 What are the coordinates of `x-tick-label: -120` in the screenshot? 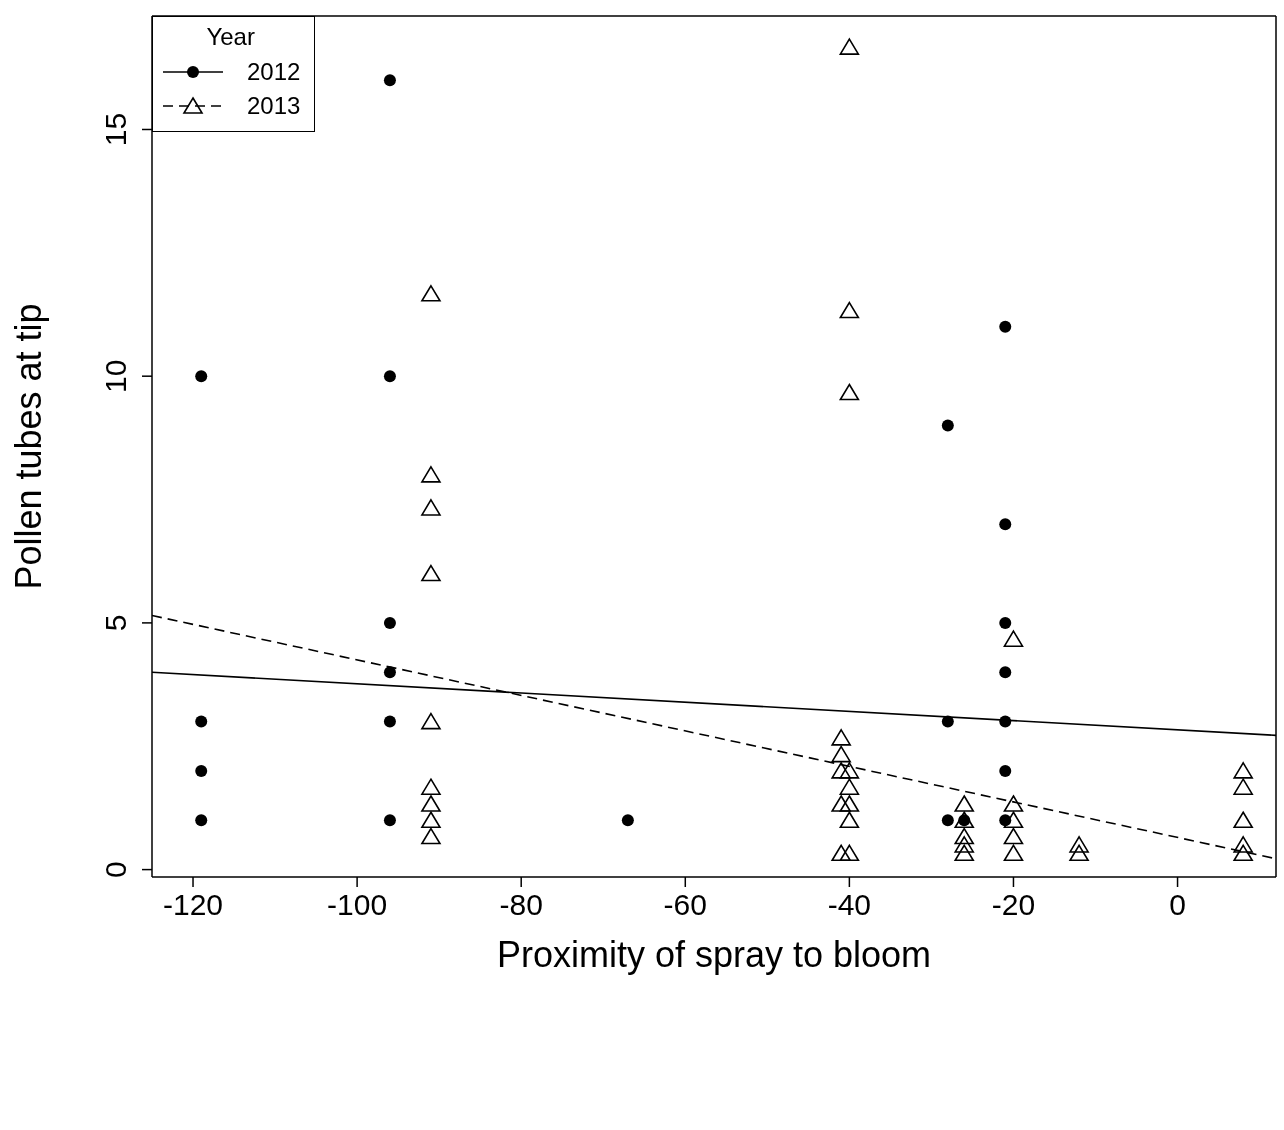 It's located at (193, 904).